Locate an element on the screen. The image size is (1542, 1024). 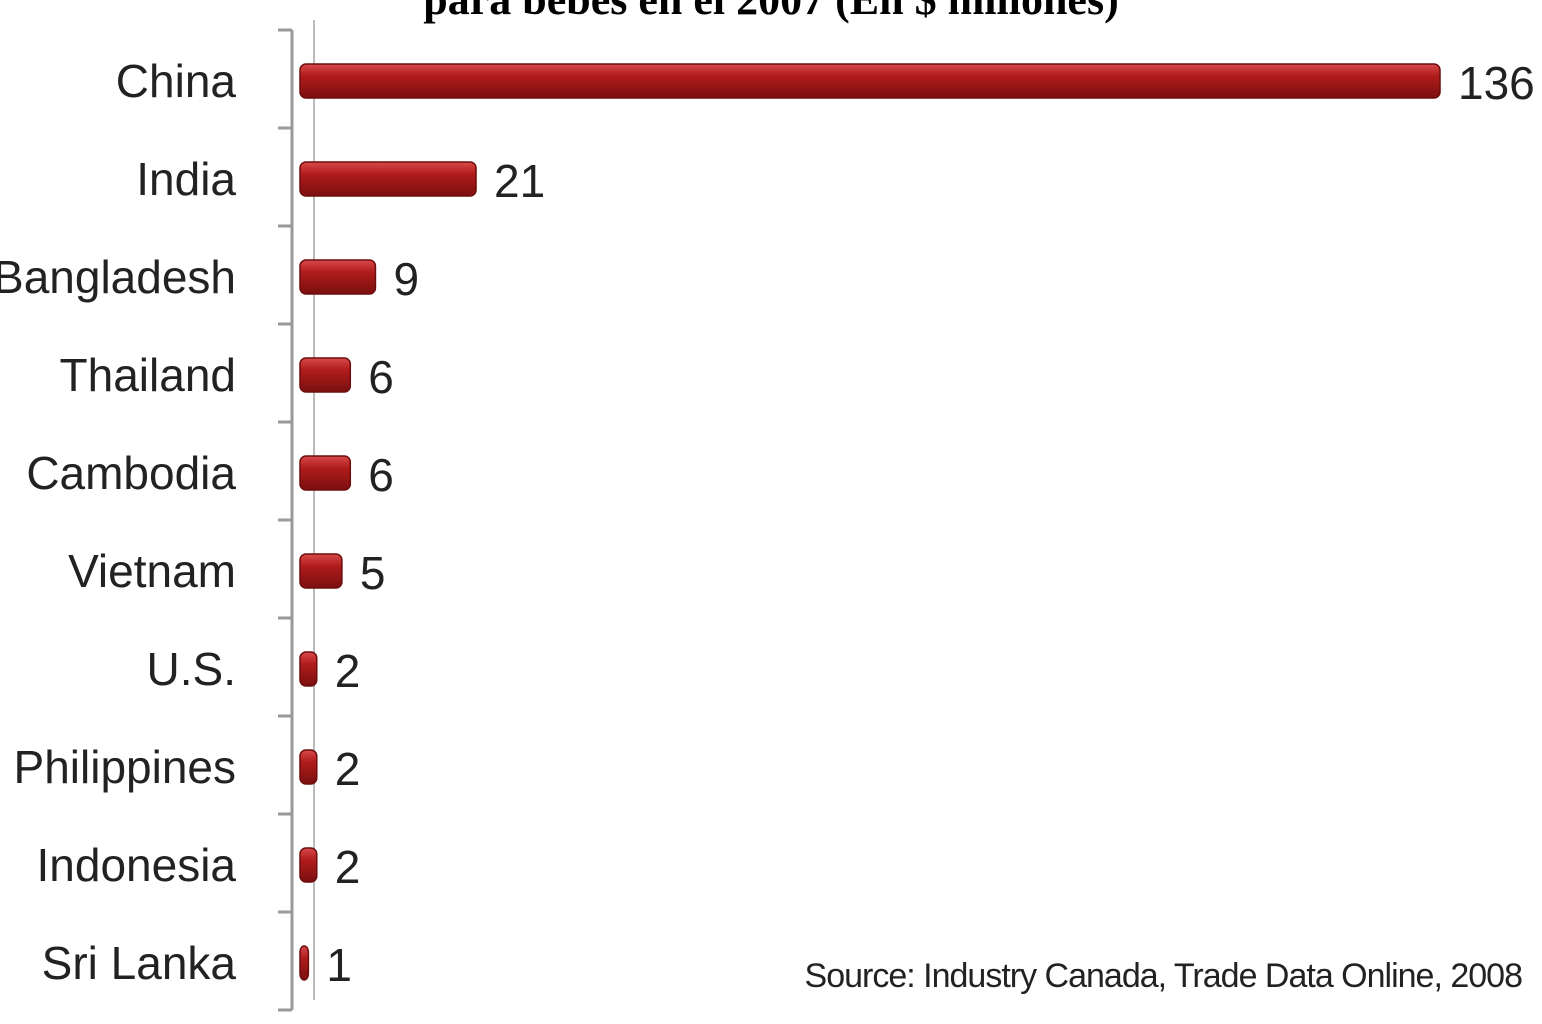
category-label: India is located at coordinates (186, 179).